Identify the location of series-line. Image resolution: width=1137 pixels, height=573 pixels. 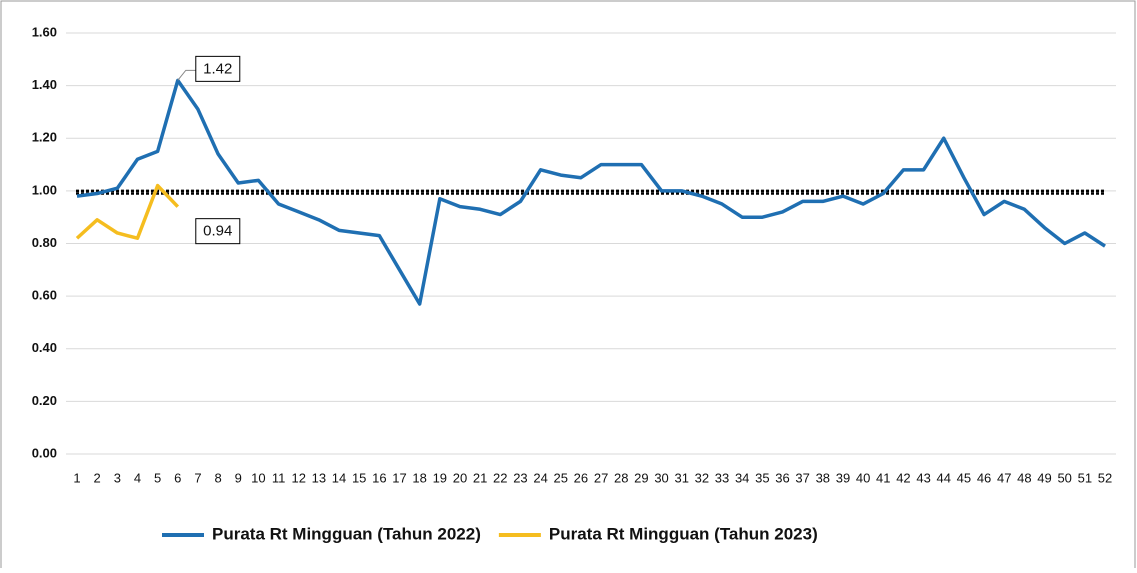
(127, 211).